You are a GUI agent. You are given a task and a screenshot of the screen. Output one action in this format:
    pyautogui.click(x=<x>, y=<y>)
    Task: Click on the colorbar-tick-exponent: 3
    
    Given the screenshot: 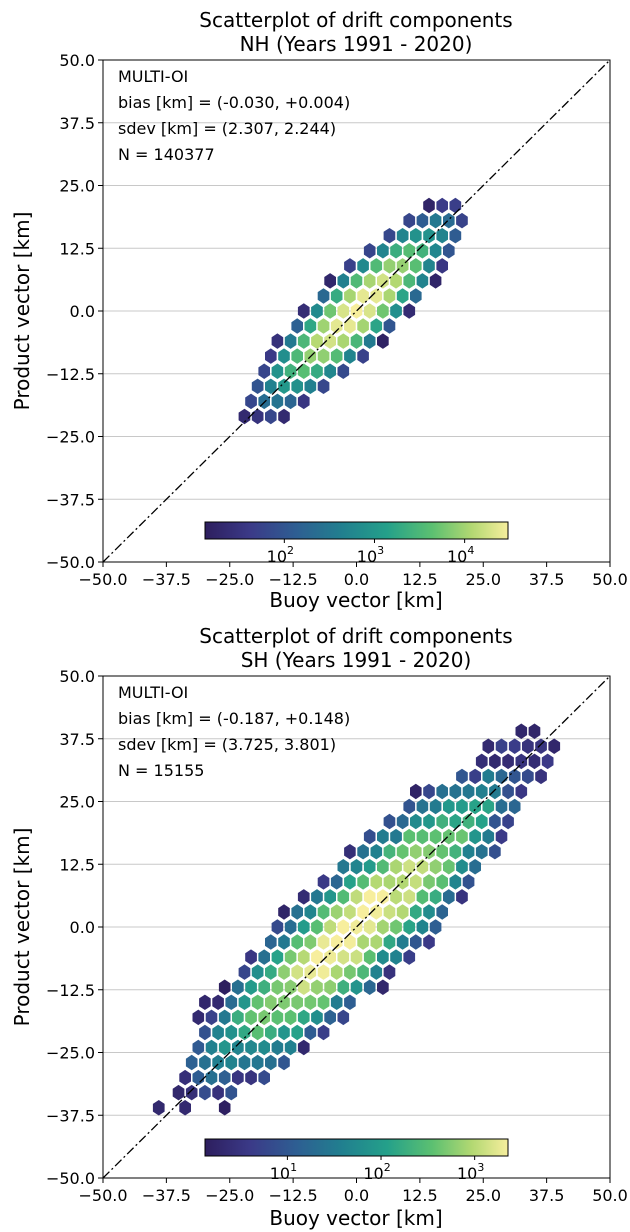 What is the action you would take?
    pyautogui.click(x=380, y=550)
    